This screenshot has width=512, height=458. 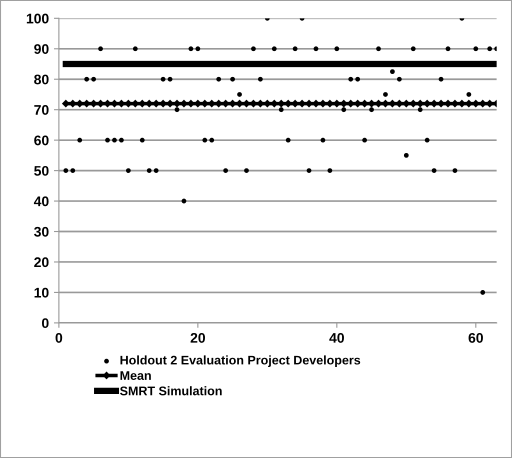 What do you see at coordinates (41, 201) in the screenshot?
I see `y-tick-label: 40` at bounding box center [41, 201].